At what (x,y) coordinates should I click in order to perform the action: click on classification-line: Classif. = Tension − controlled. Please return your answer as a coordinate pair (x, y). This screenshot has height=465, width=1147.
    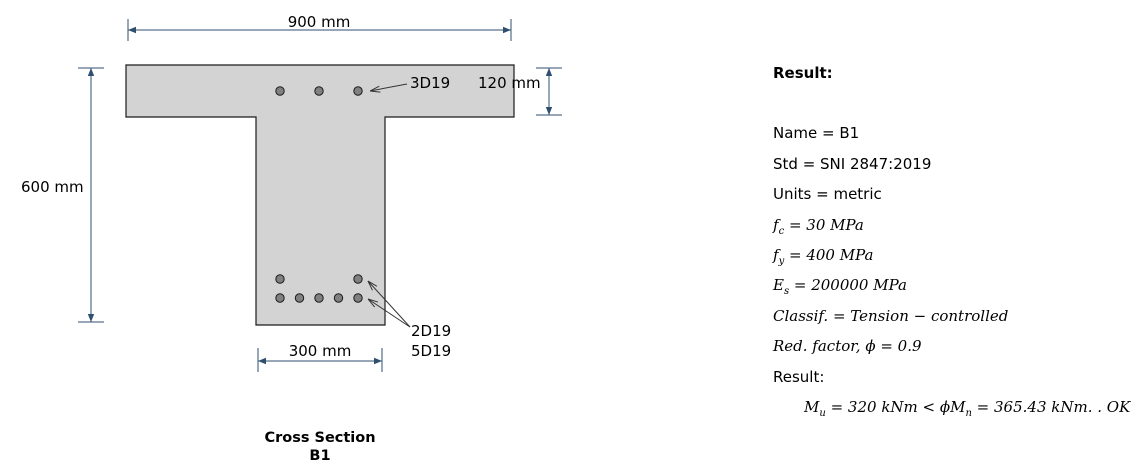
    Looking at the image, I should click on (891, 315).